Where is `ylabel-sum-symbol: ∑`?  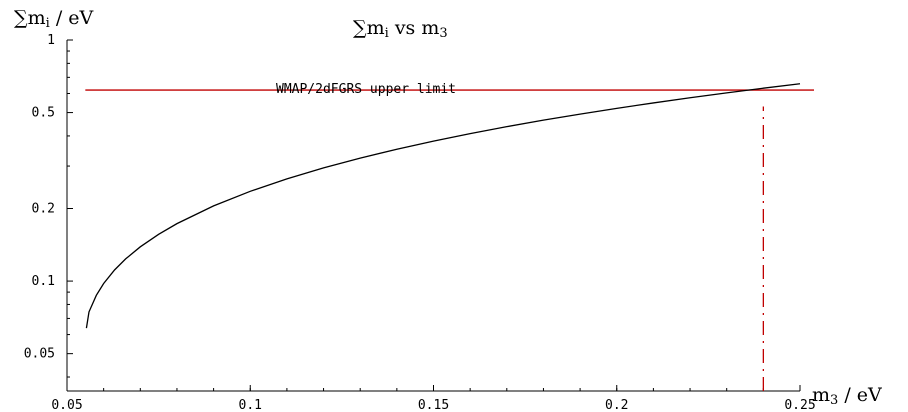 ylabel-sum-symbol: ∑ is located at coordinates (21, 18).